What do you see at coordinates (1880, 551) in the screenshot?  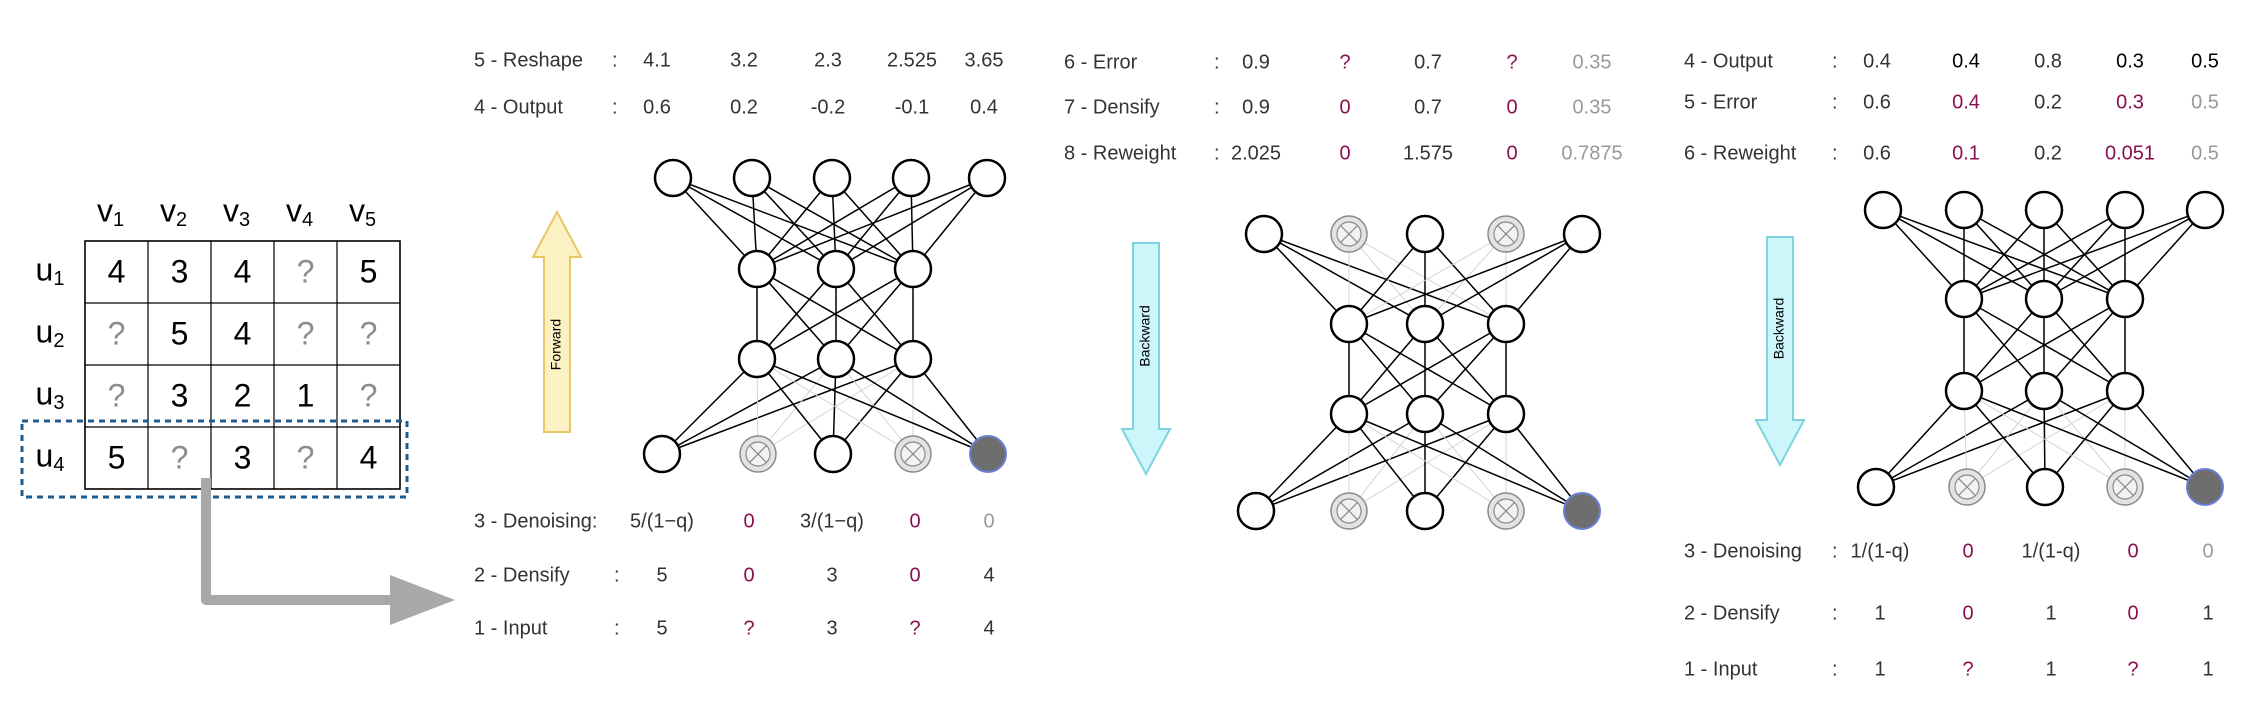 I see `panel3-row-value: 1/(1-q)` at bounding box center [1880, 551].